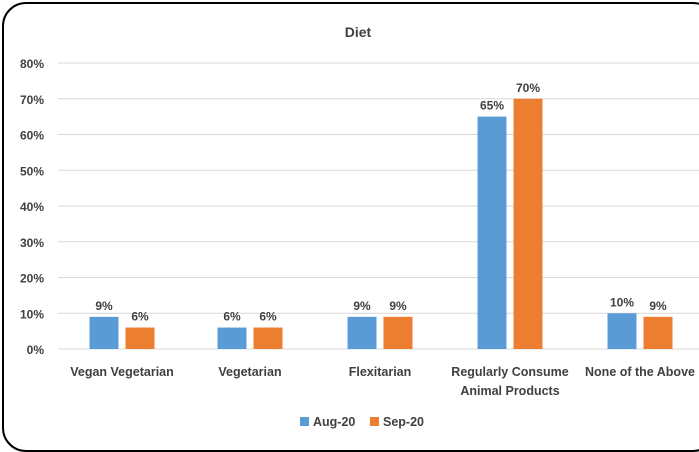 This screenshot has width=699, height=452. Describe the element at coordinates (528, 88) in the screenshot. I see `data-label: 70%` at that location.